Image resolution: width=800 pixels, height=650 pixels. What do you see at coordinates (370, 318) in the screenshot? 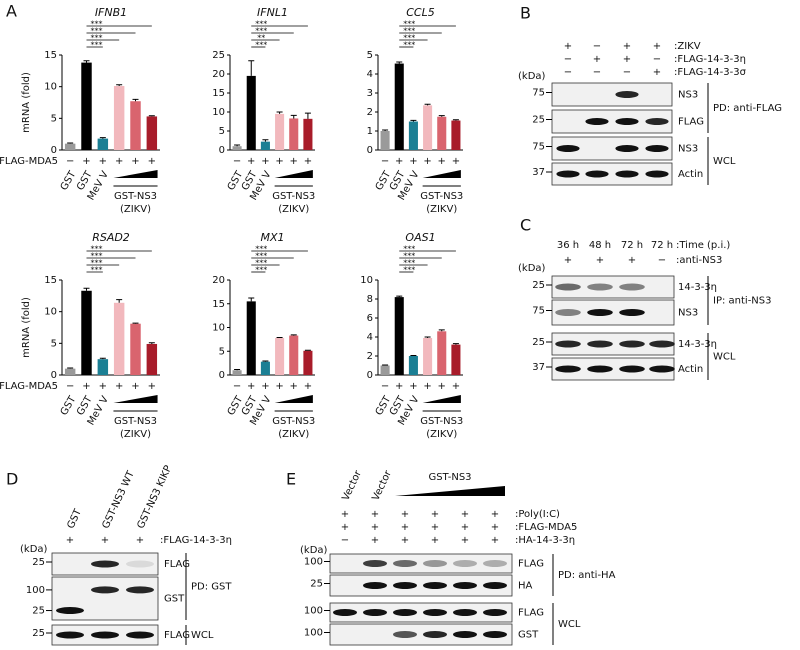
I see `y-tick-label: 6` at bounding box center [370, 318].